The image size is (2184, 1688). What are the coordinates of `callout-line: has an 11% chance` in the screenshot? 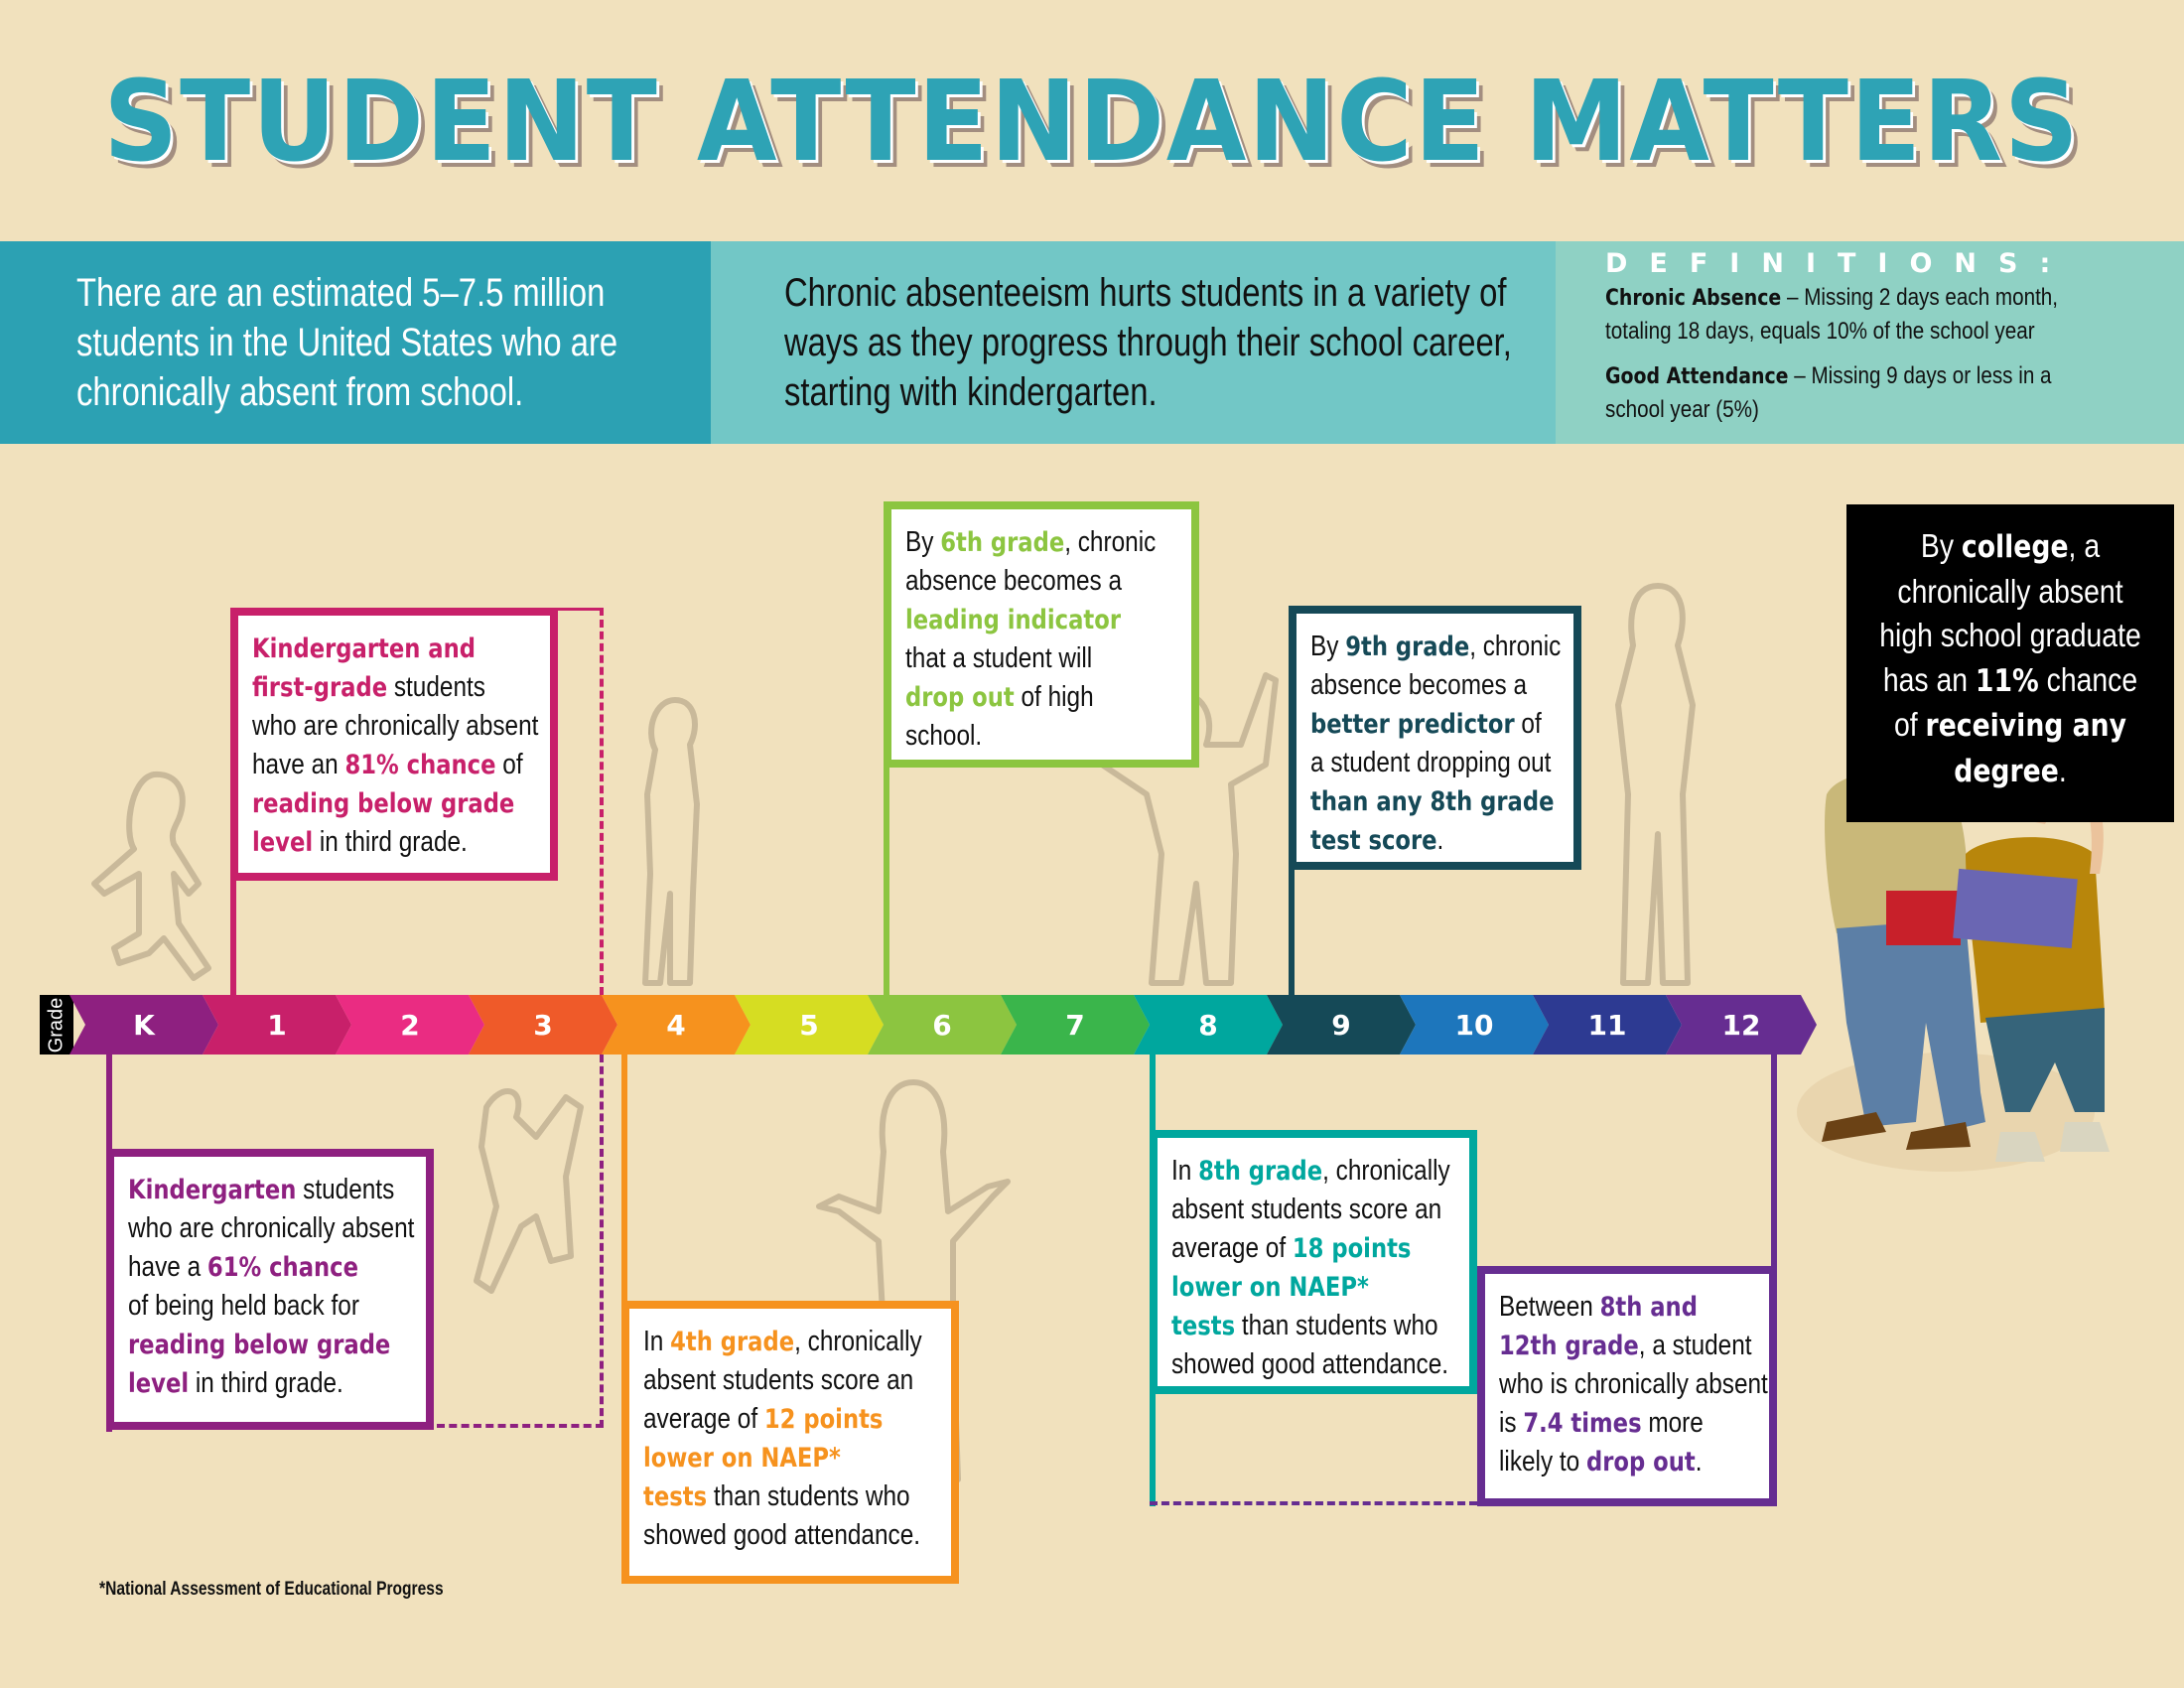 It's located at (2010, 681).